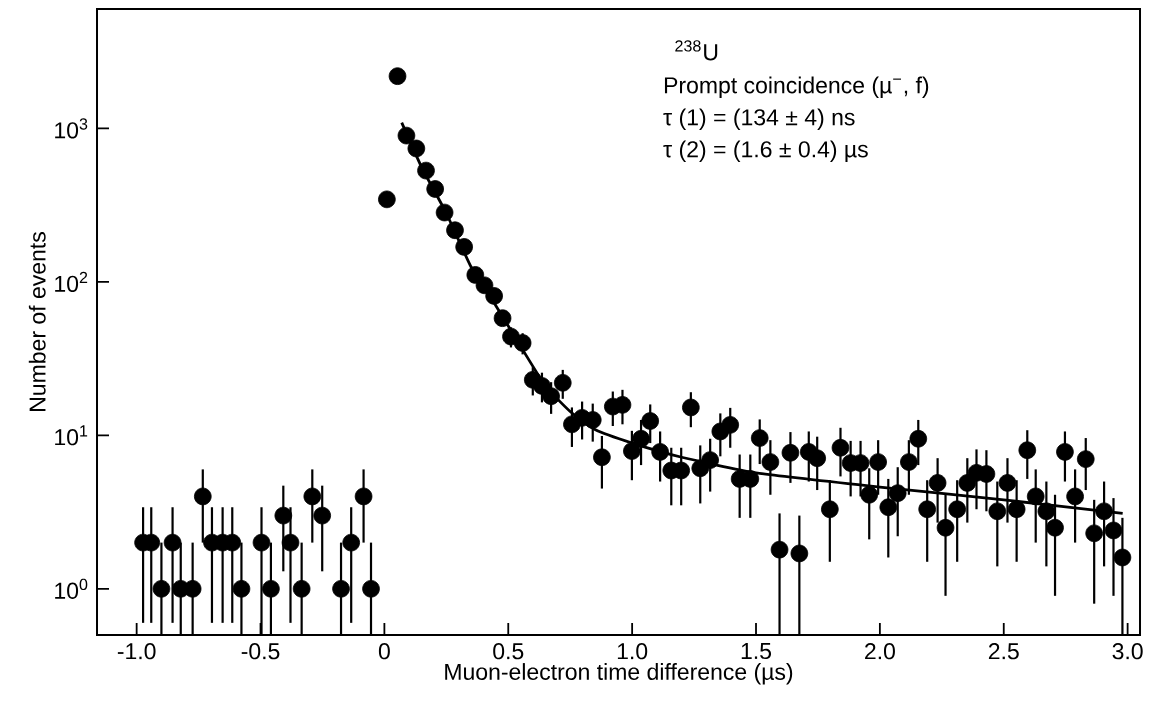 The image size is (1154, 718). What do you see at coordinates (796, 87) in the screenshot?
I see `annotation: Prompt coincidence (µ$^{−}$, f)` at bounding box center [796, 87].